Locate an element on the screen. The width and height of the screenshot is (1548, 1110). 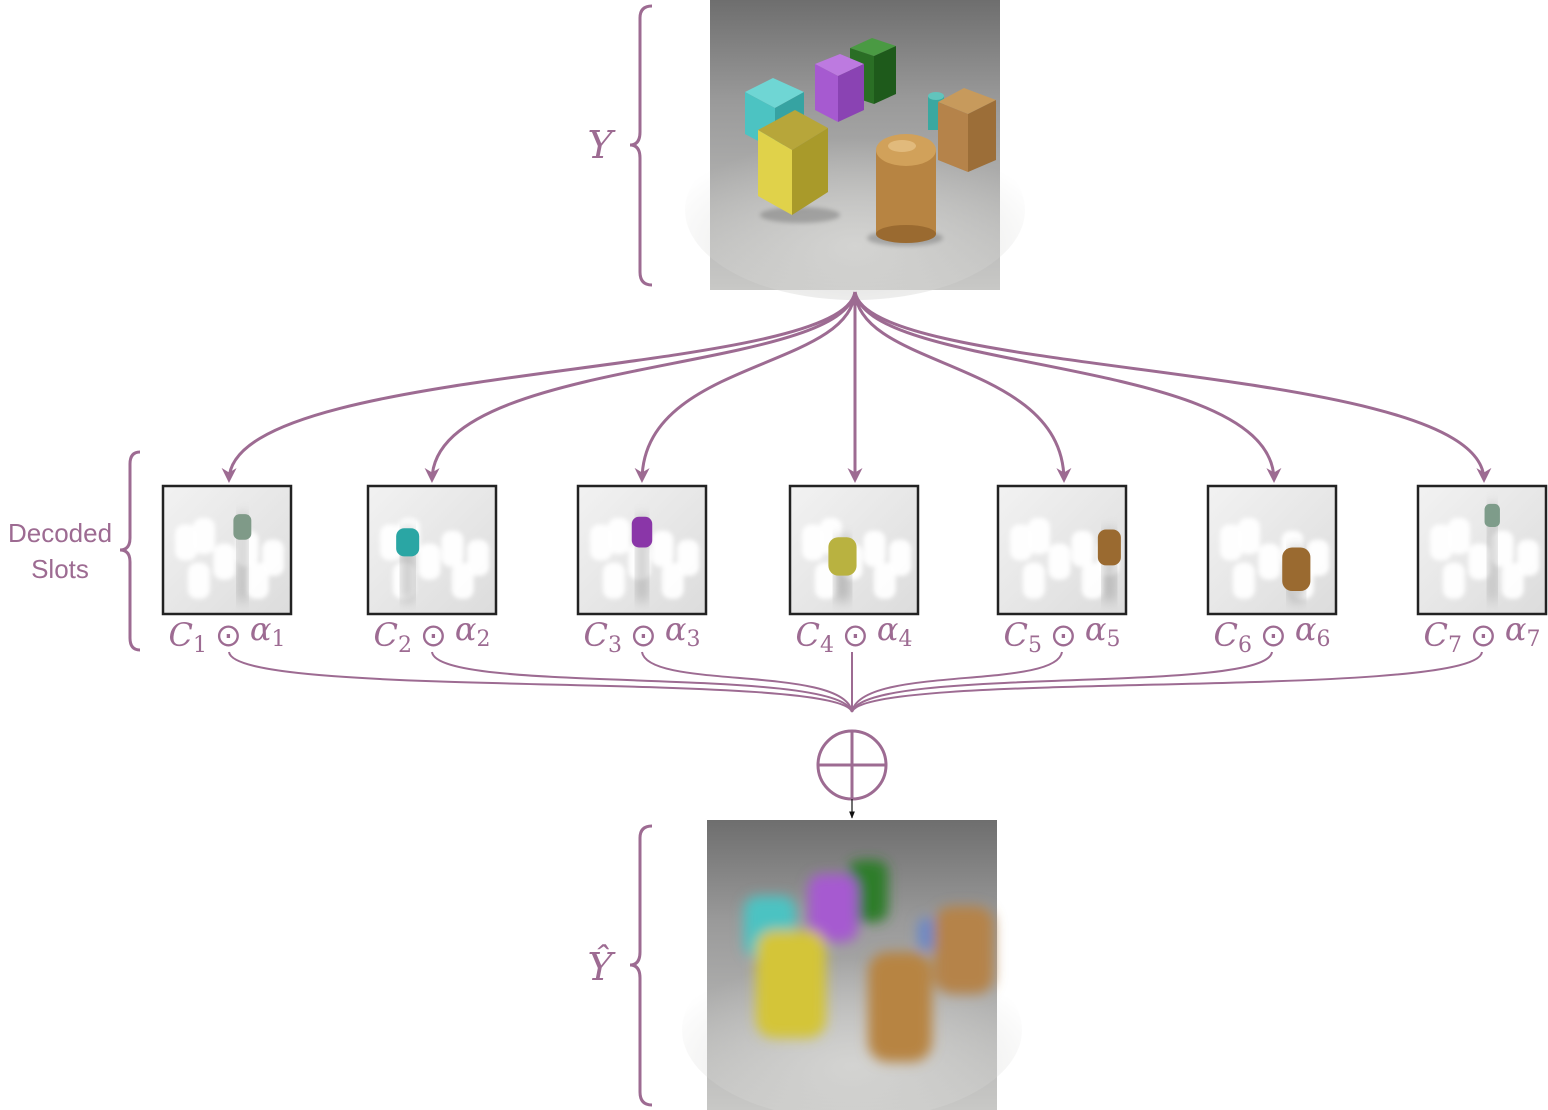
brown-cube is located at coordinates (967, 130).